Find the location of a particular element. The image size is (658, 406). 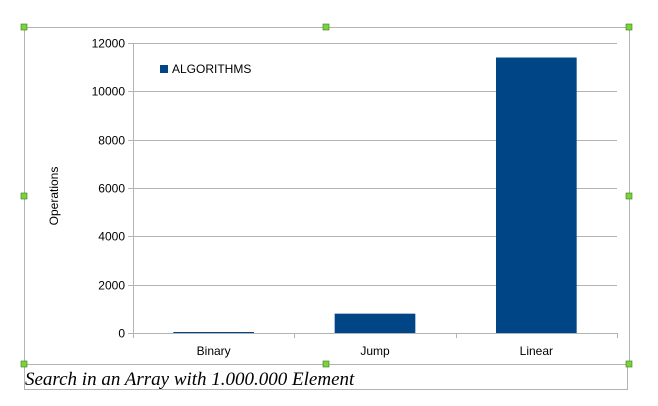

legend: ALGORITHMS is located at coordinates (205, 69).